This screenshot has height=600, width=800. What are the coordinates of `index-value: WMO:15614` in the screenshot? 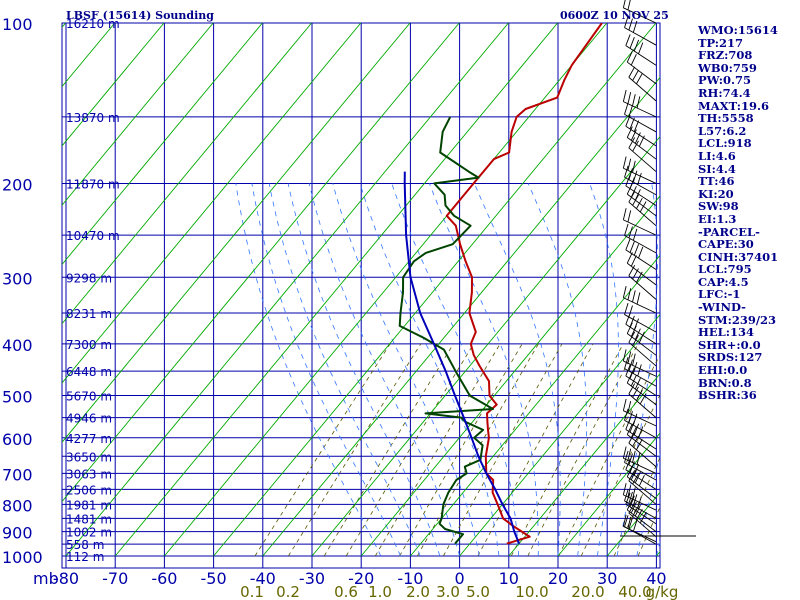 It's located at (738, 30).